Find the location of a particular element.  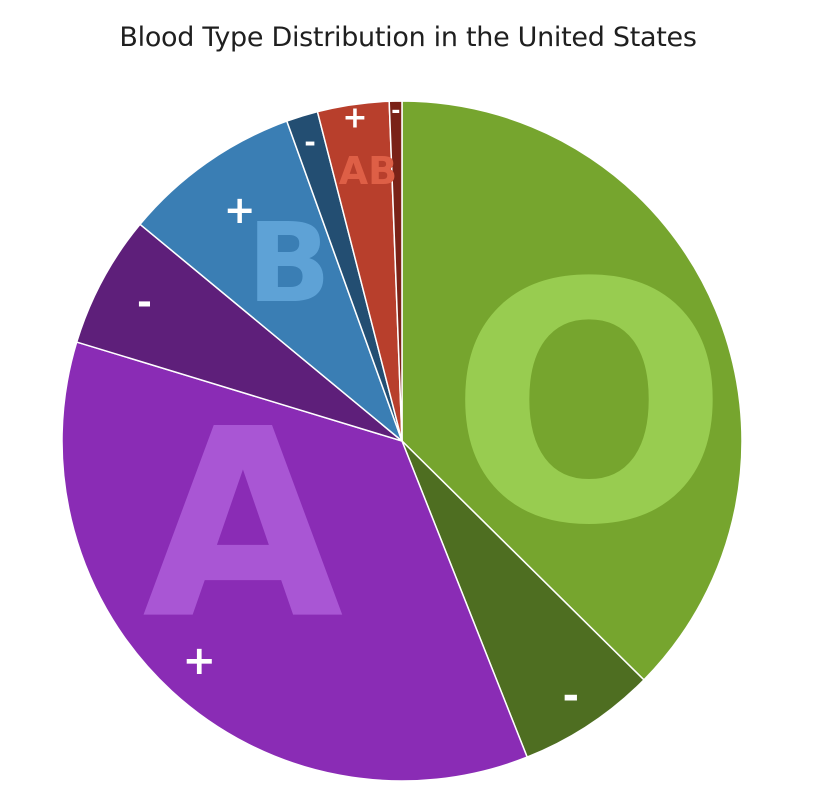

slice-sign-label-b-neg: - is located at coordinates (310, 142).